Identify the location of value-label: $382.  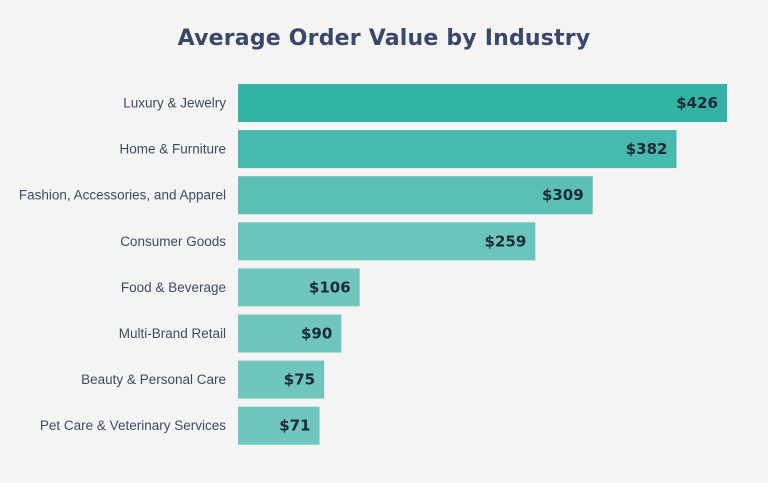
(647, 149).